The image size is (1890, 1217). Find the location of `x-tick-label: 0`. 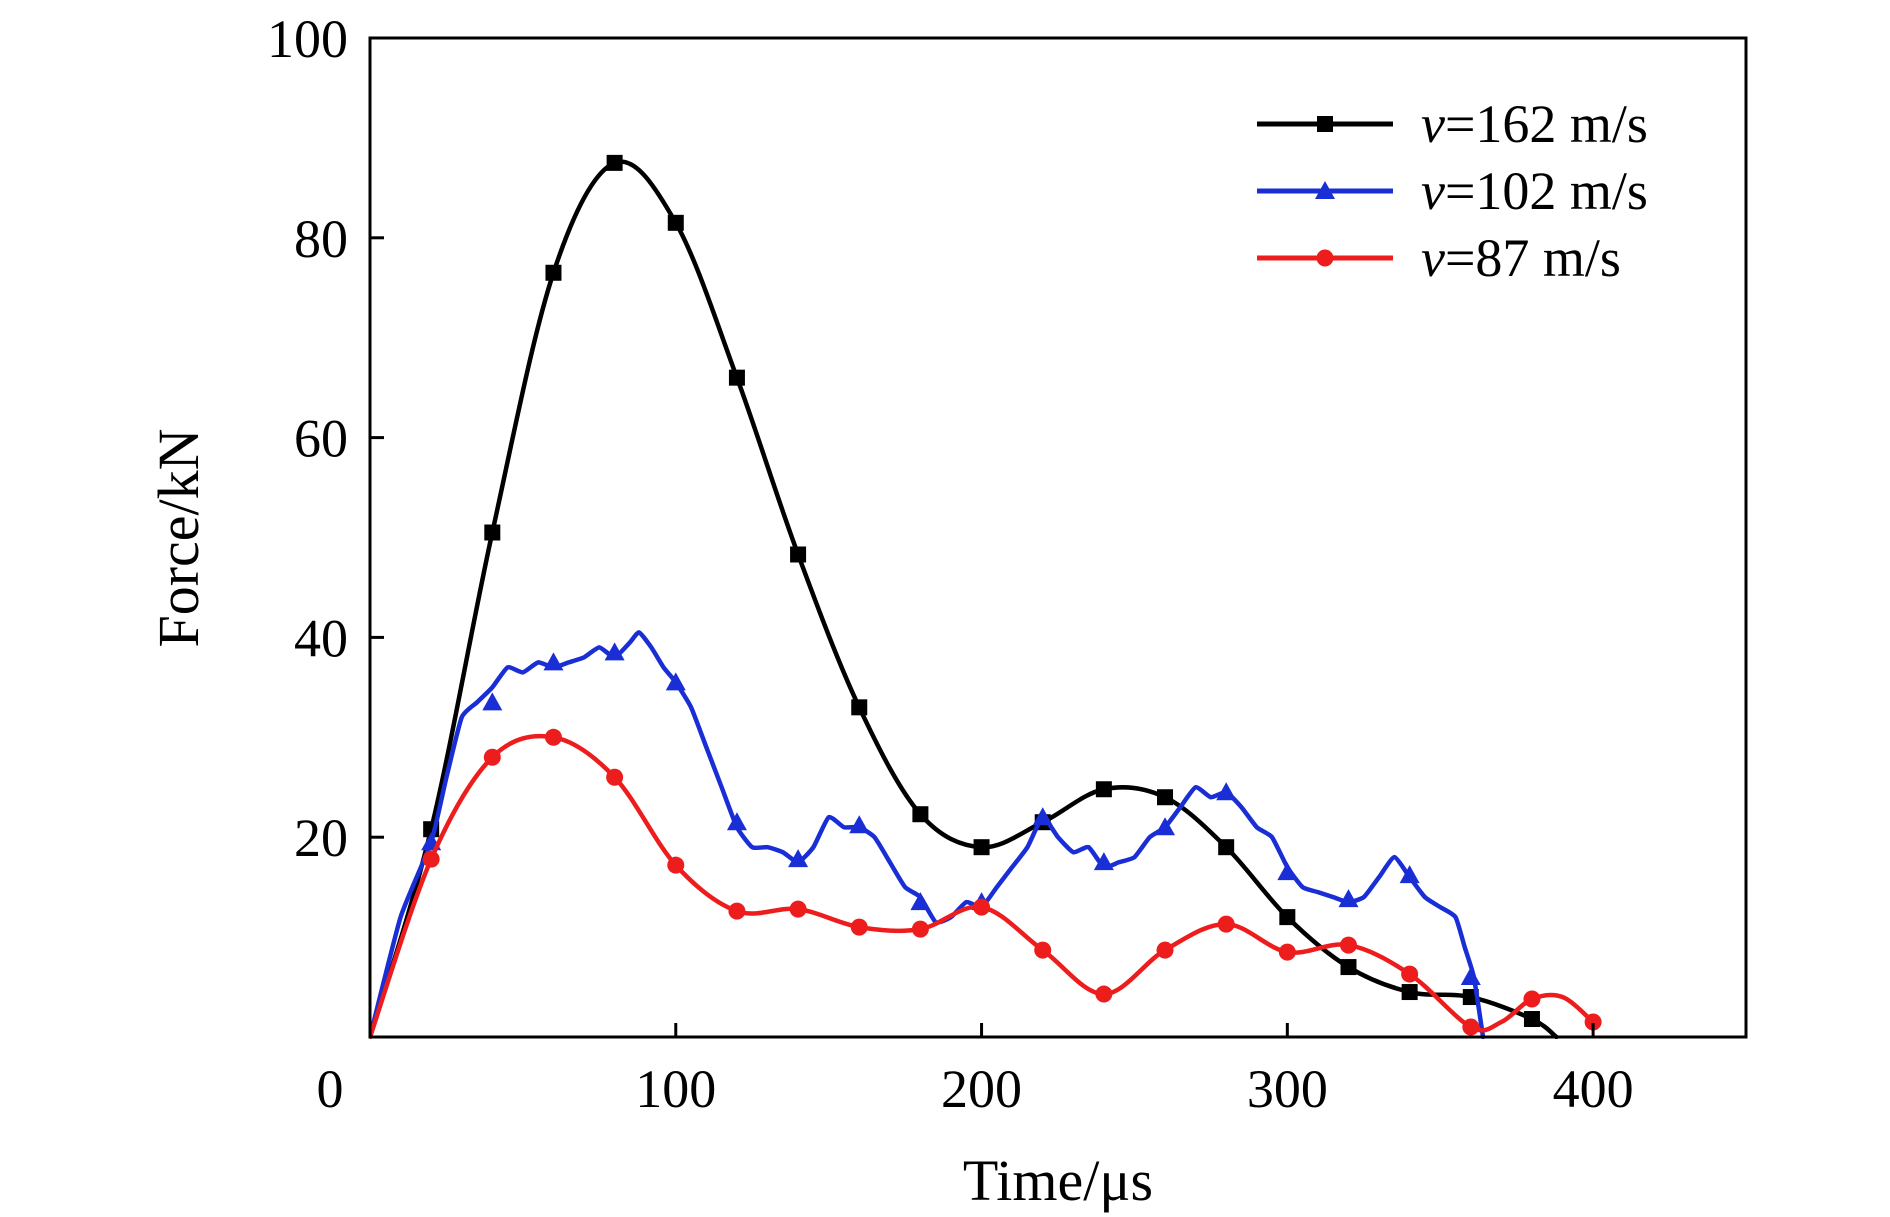

x-tick-label: 0 is located at coordinates (330, 1089).